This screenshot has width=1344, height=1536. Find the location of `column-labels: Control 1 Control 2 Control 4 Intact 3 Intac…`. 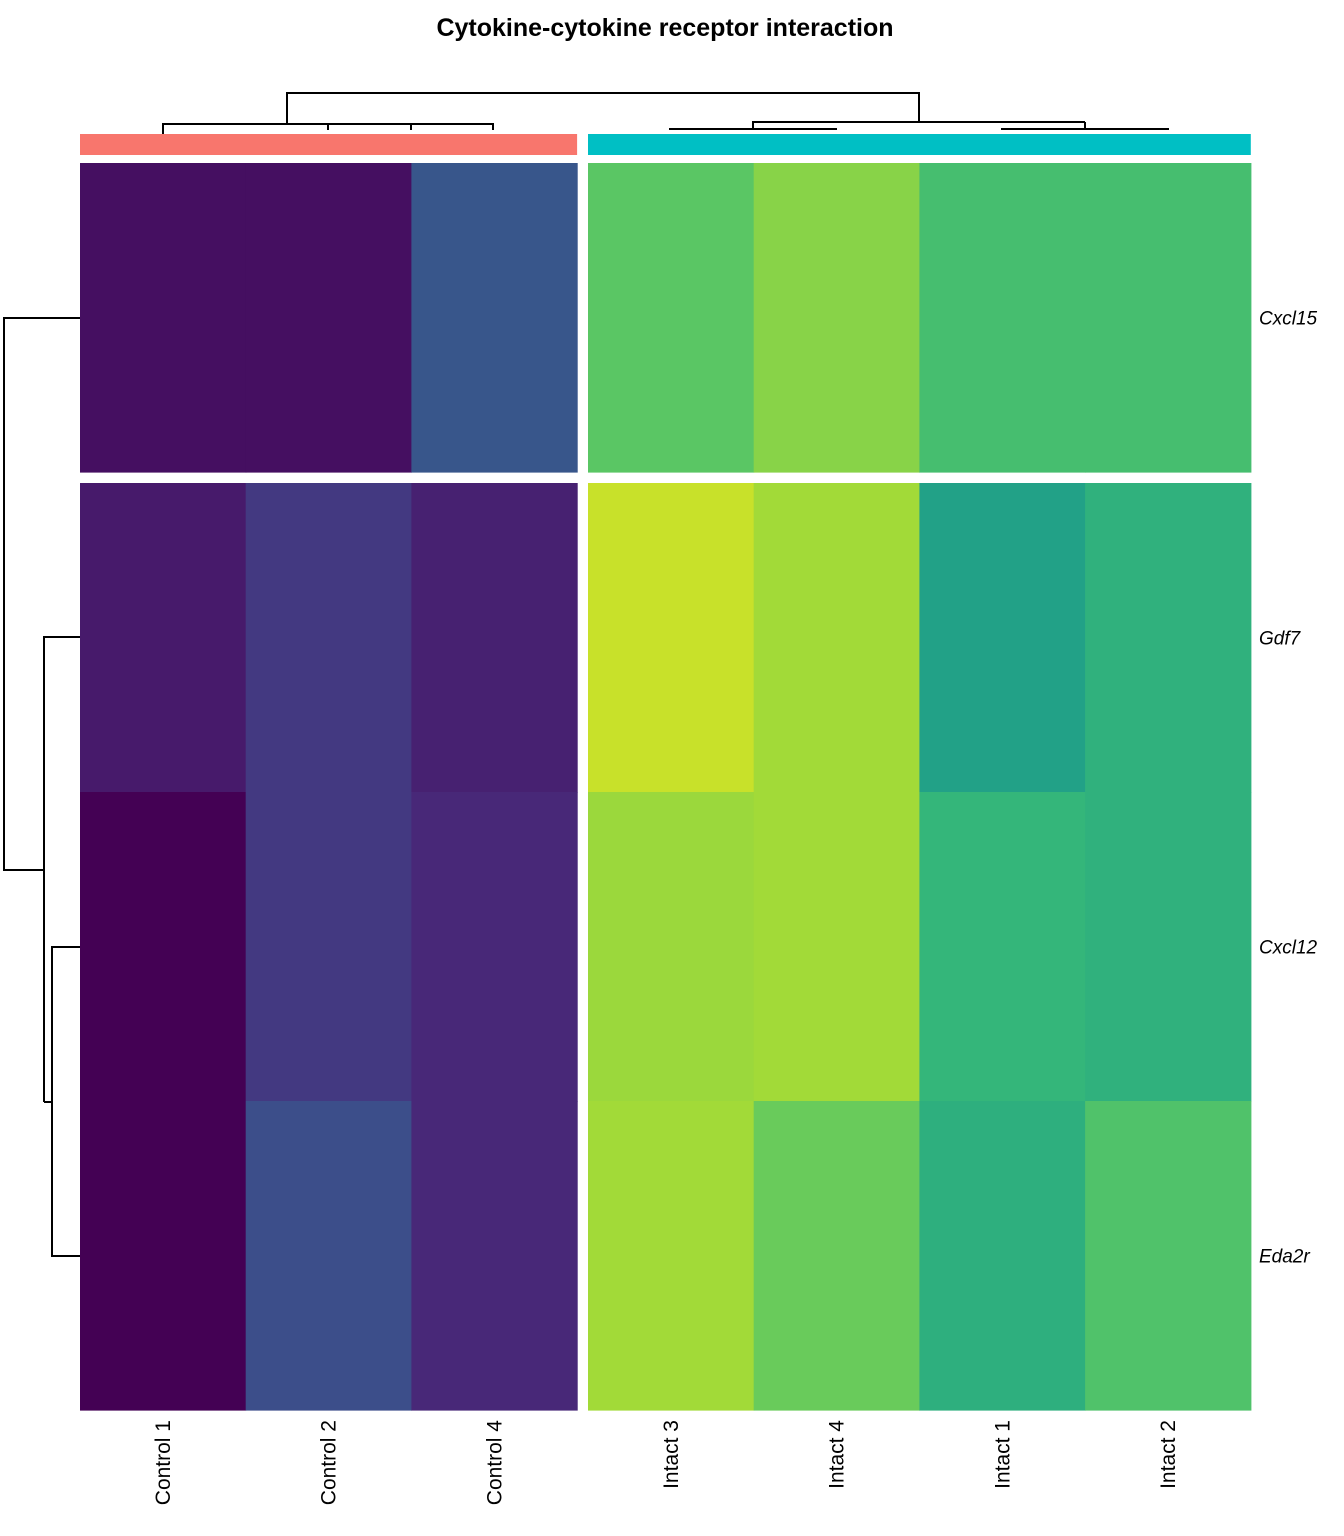

column-labels: Control 1 Control 2 Control 4 Intact 3 Intac… is located at coordinates (666, 1463).